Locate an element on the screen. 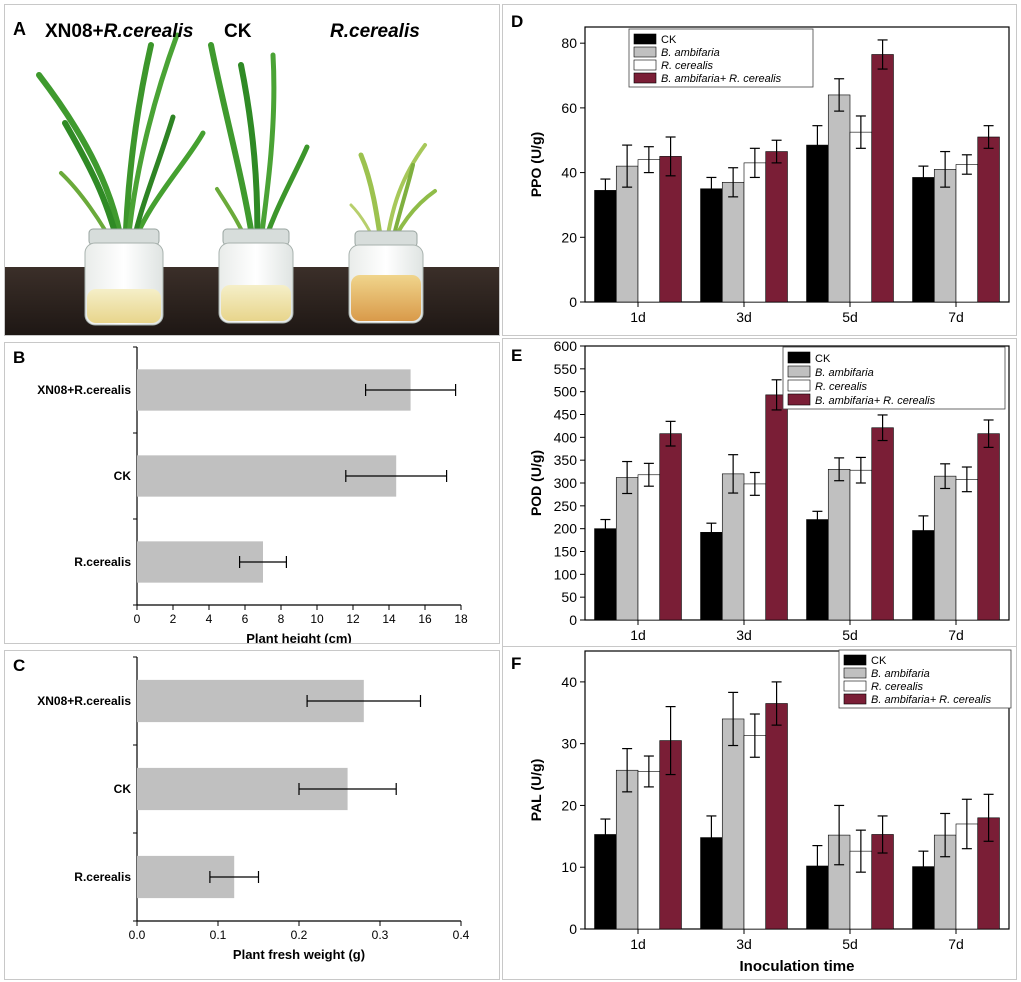 The image size is (1021, 982). y-tick-label: 50 is located at coordinates (569, 597).